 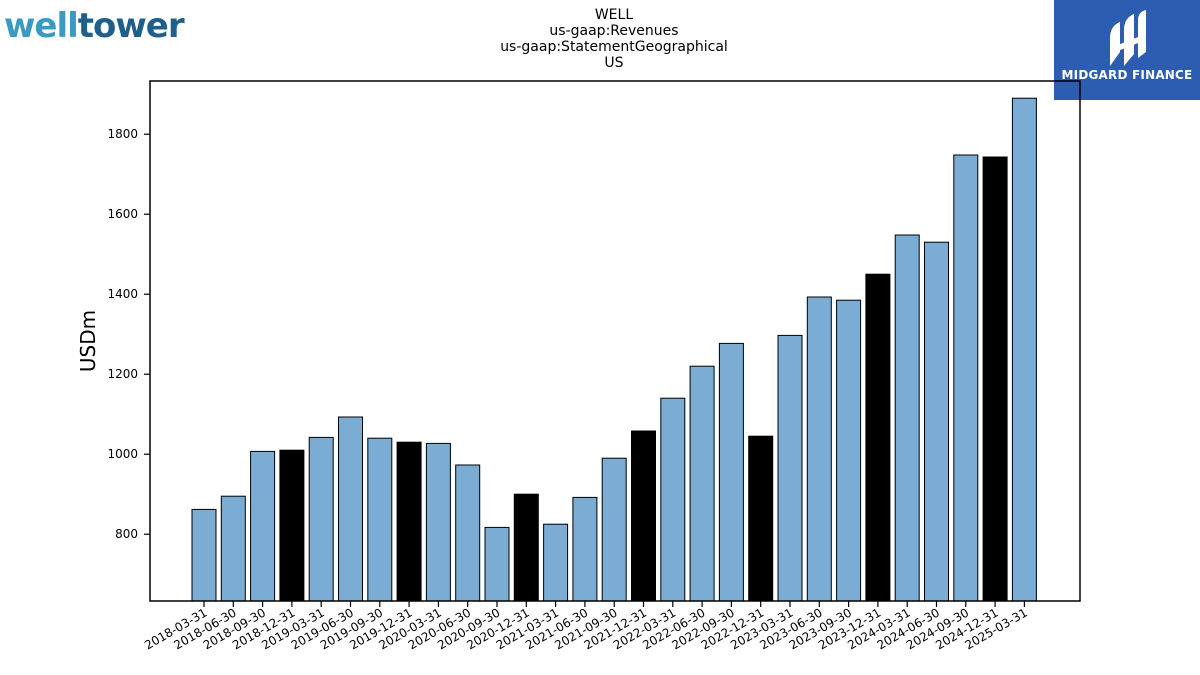 I want to click on y-tick-label-1000: 1000, so click(x=122, y=454).